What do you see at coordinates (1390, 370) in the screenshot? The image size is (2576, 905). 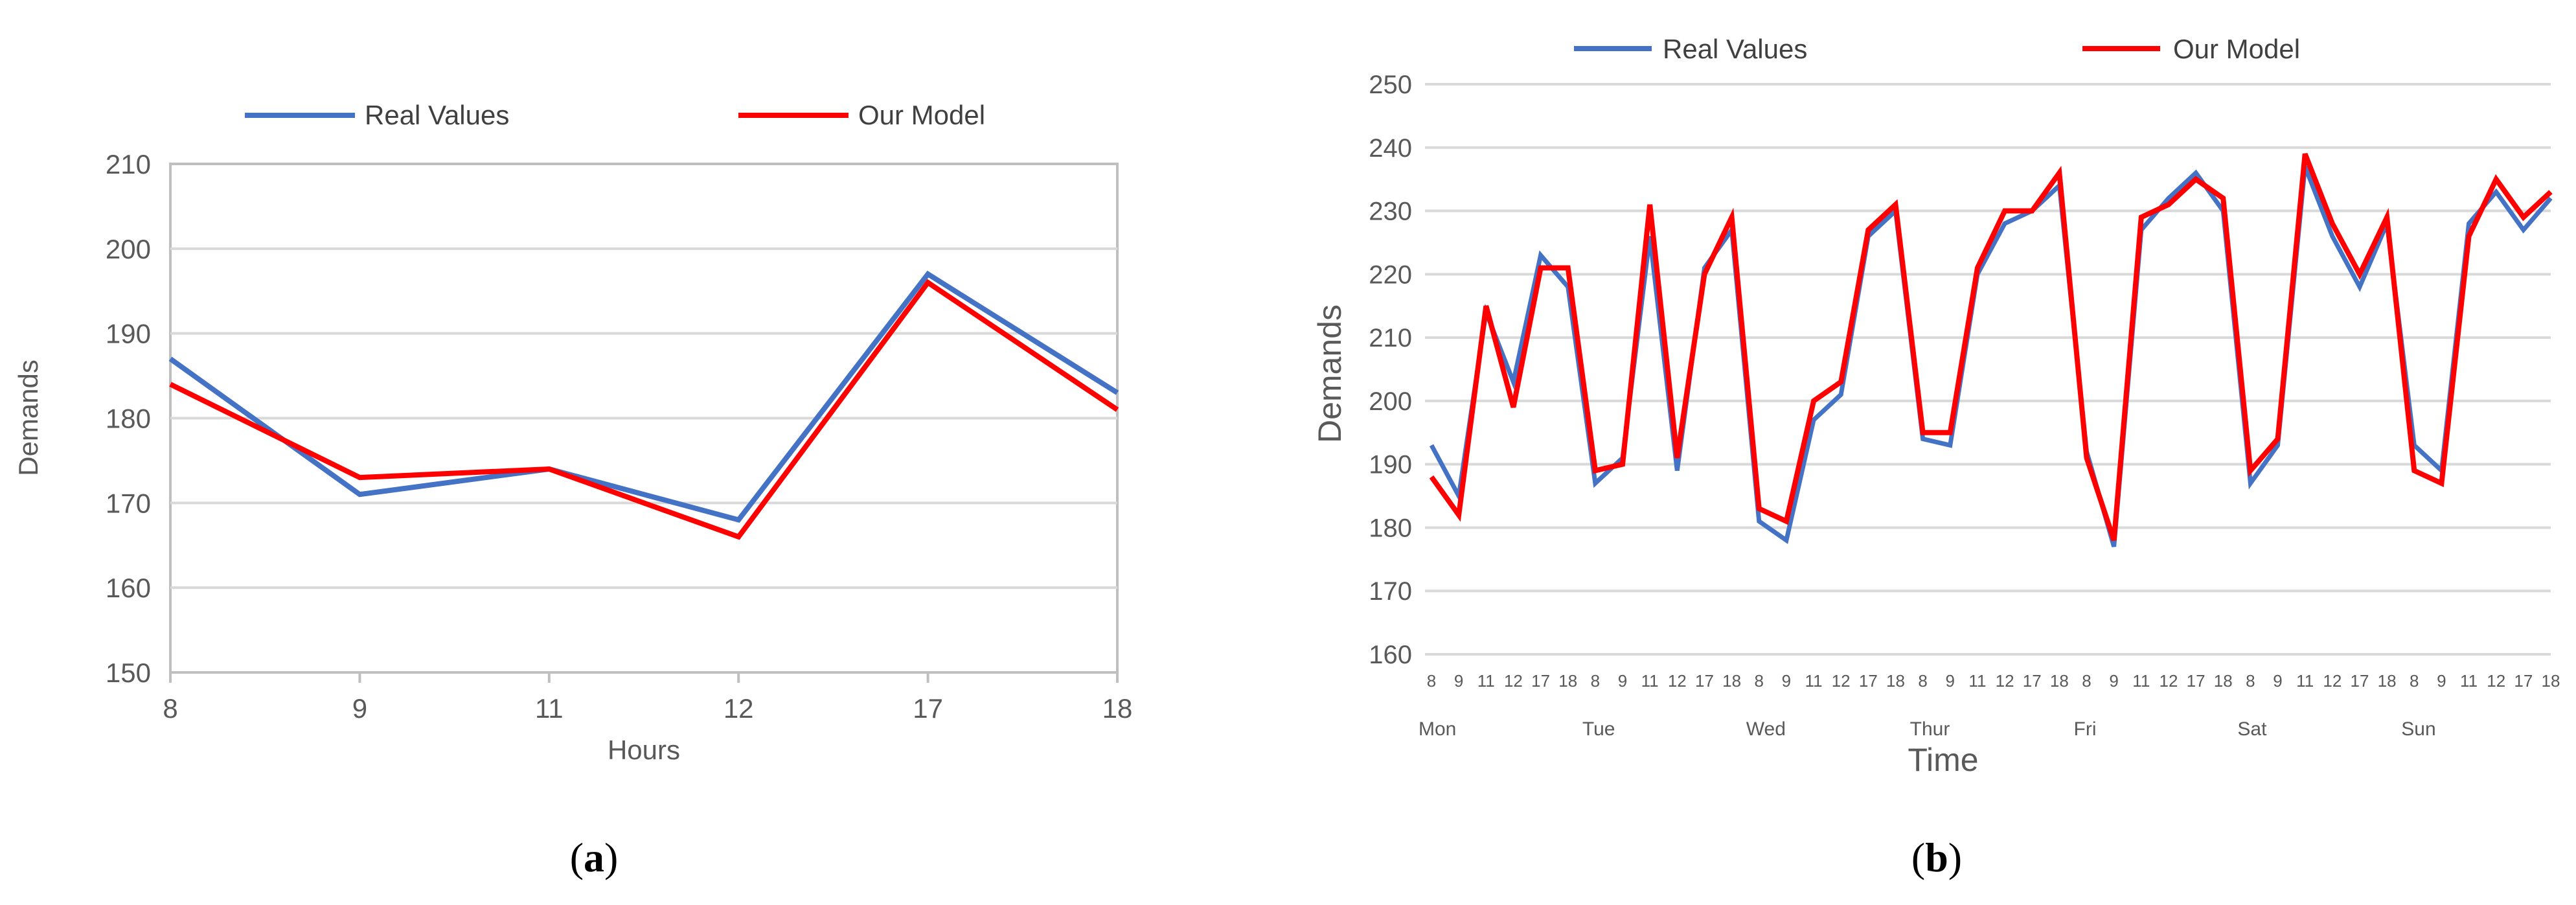 I see `chart-b-y-ticks: 160 170 180 190 200 210 220 230 240 250` at bounding box center [1390, 370].